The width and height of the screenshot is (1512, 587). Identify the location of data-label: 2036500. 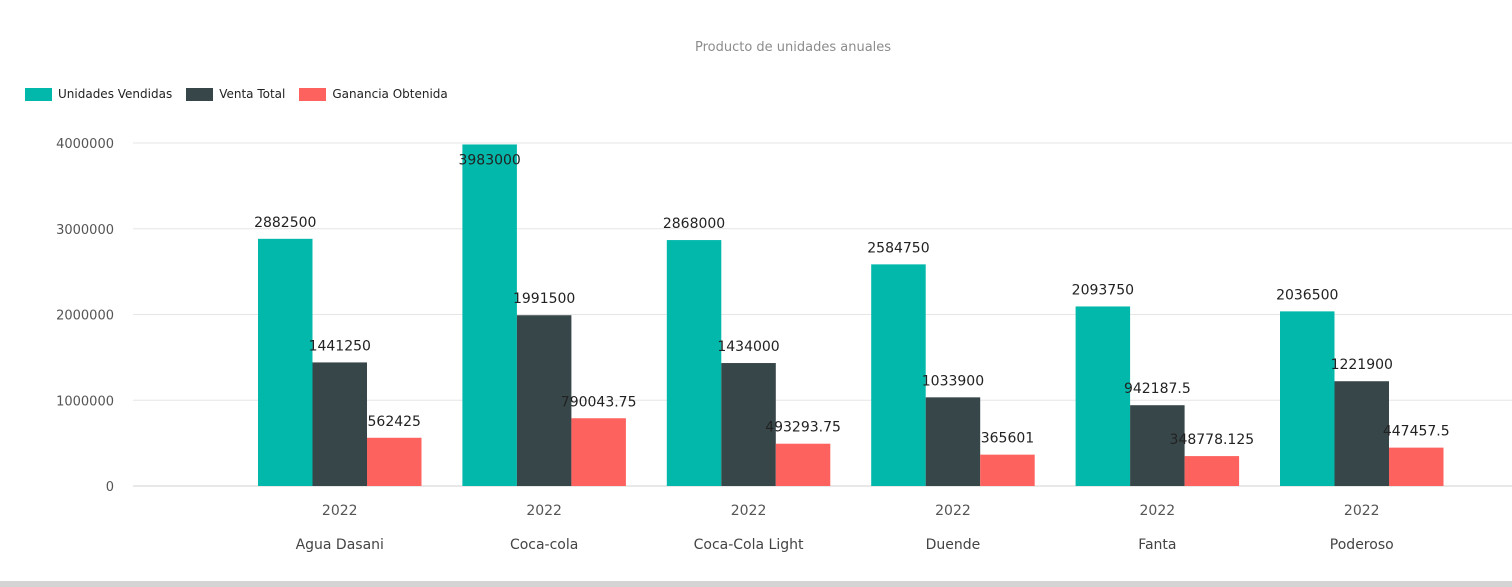
(1307, 295).